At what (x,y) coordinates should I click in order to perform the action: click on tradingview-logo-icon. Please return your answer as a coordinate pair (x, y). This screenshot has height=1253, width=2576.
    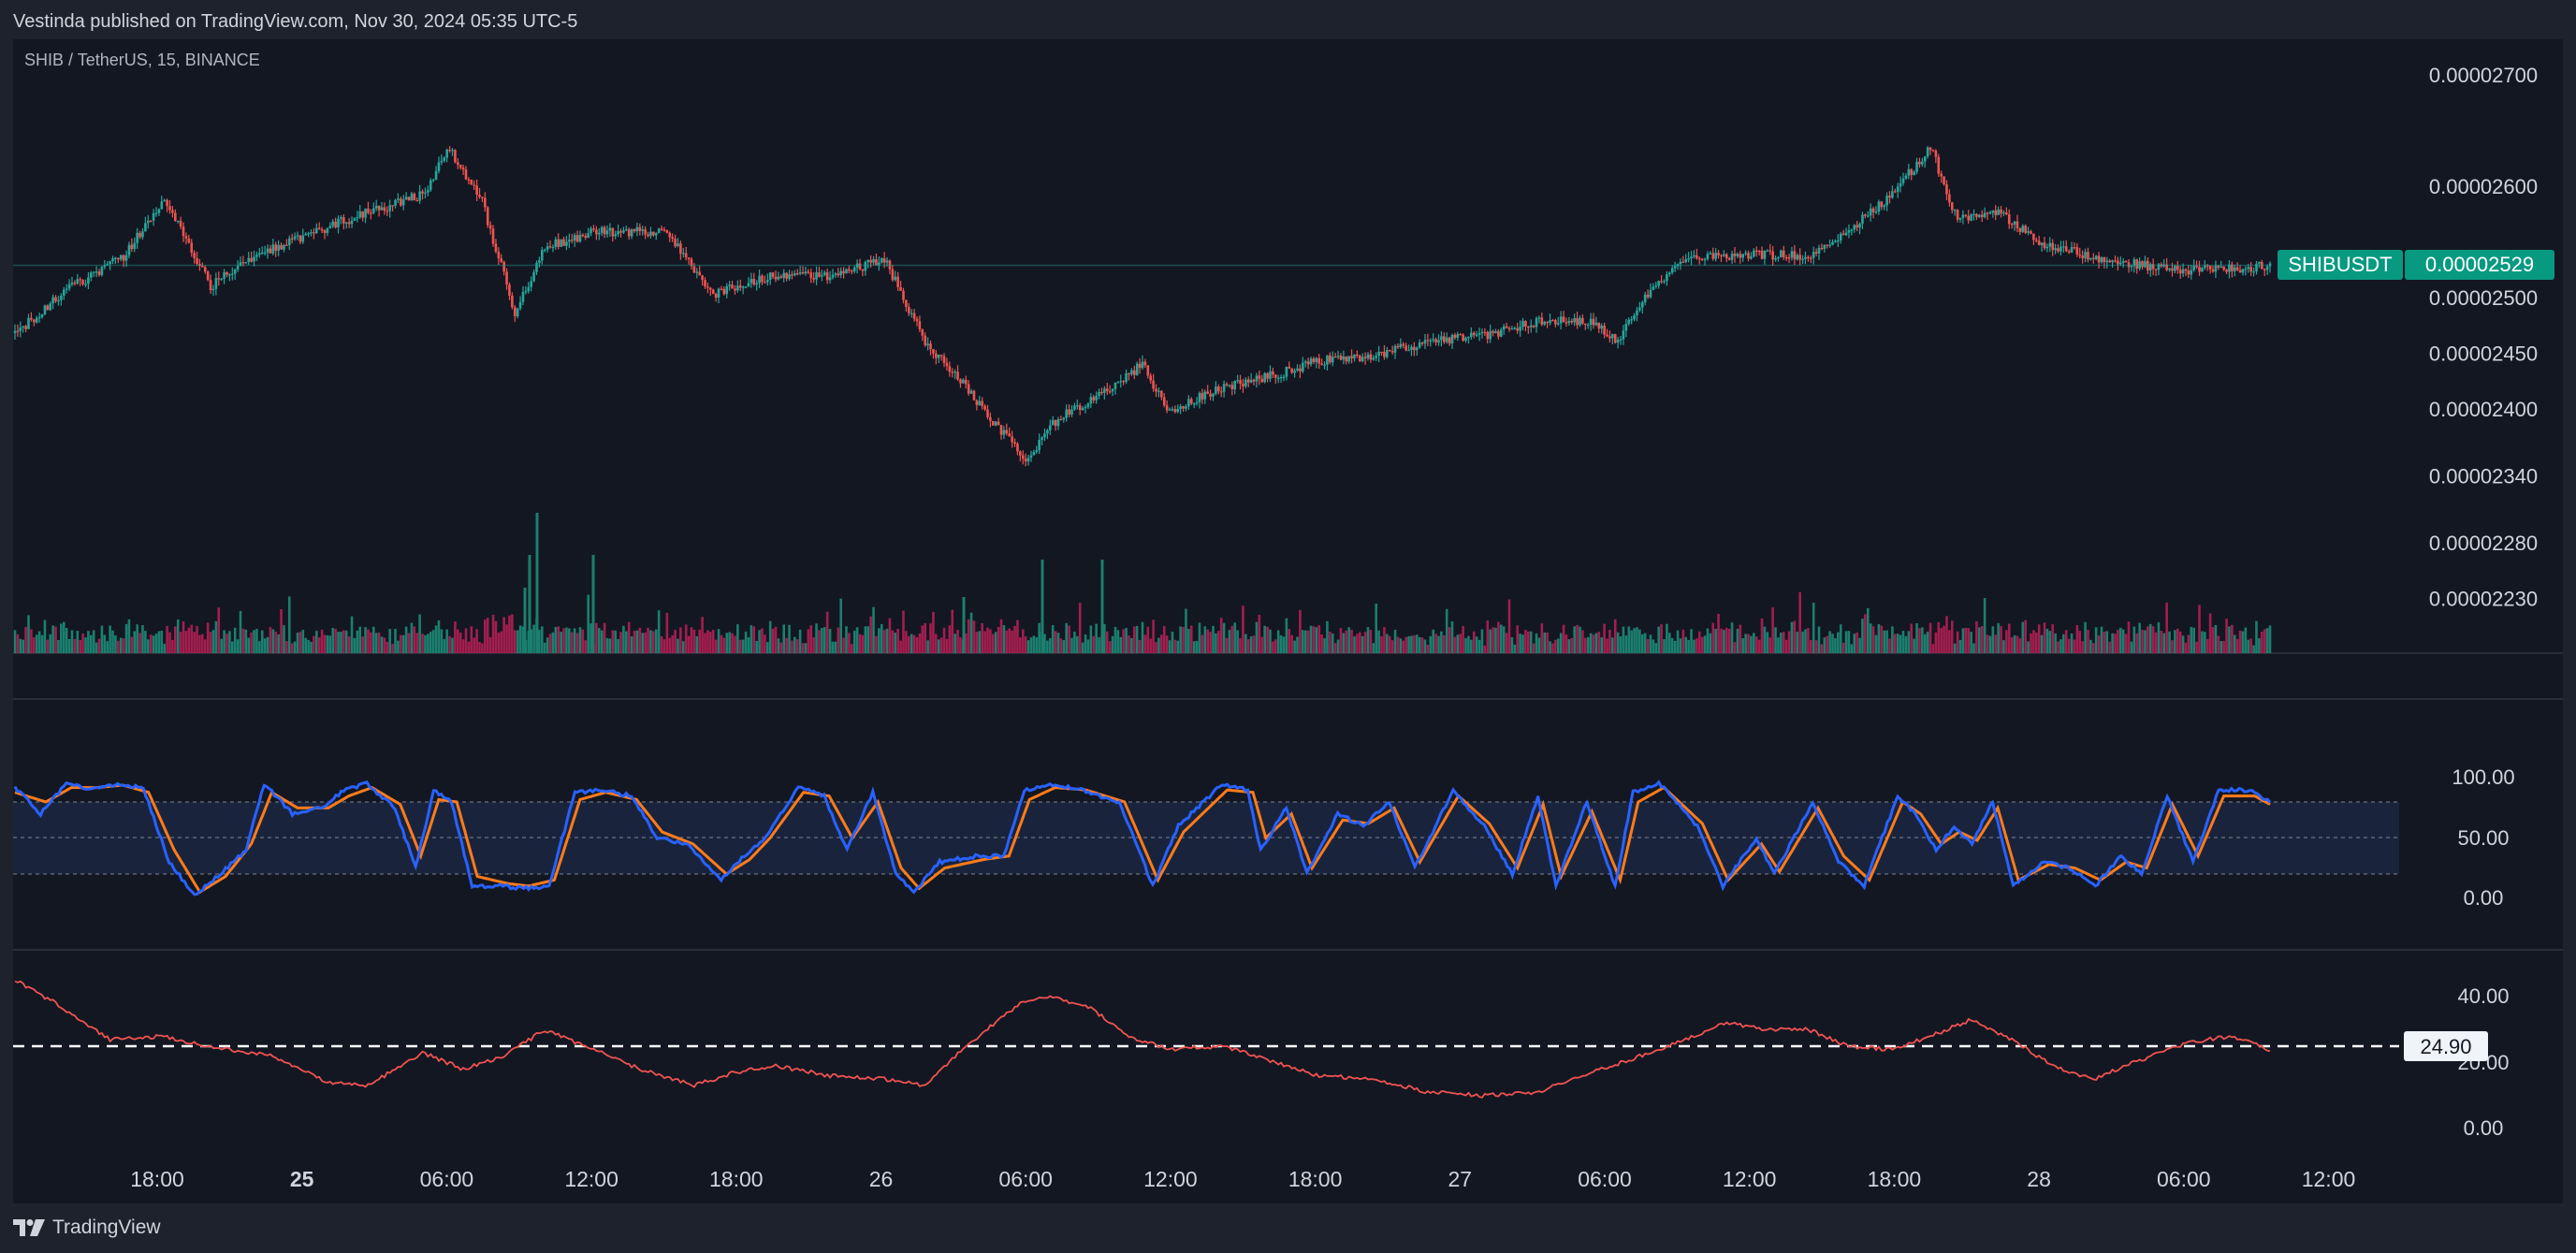
    Looking at the image, I should click on (29, 1227).